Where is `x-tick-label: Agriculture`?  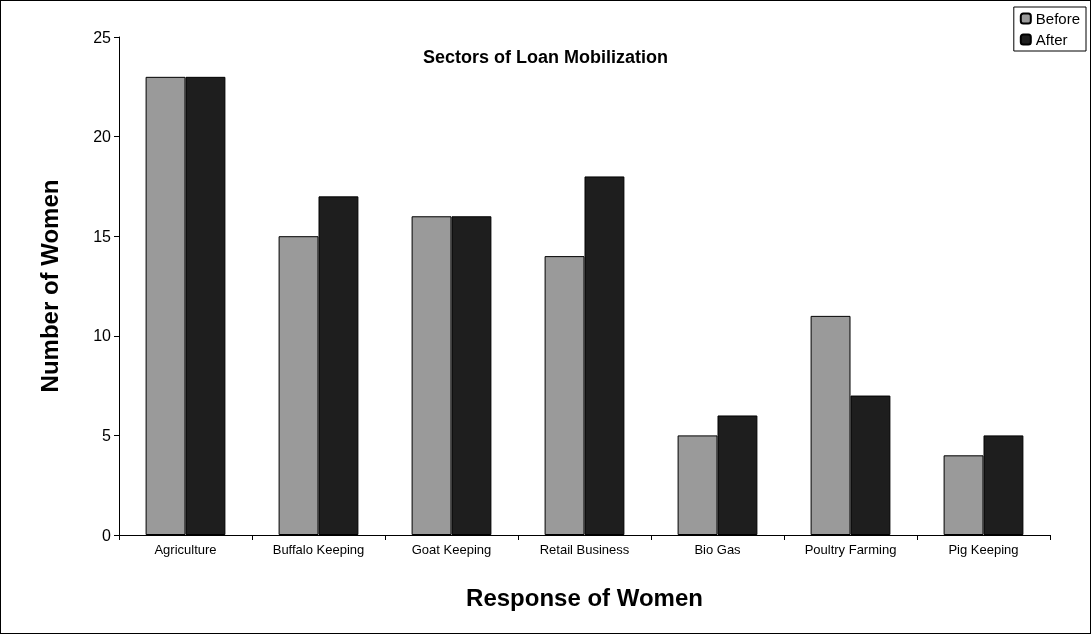
x-tick-label: Agriculture is located at coordinates (185, 549).